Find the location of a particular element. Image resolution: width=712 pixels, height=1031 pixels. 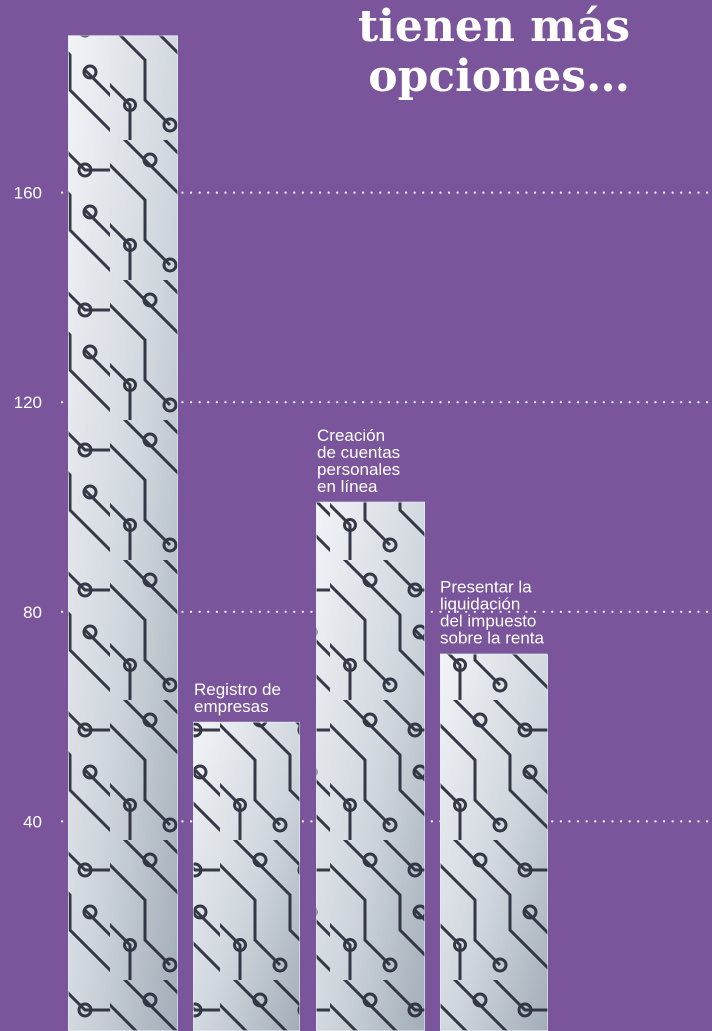

bar-4-label-line: Presentar la is located at coordinates (486, 587).